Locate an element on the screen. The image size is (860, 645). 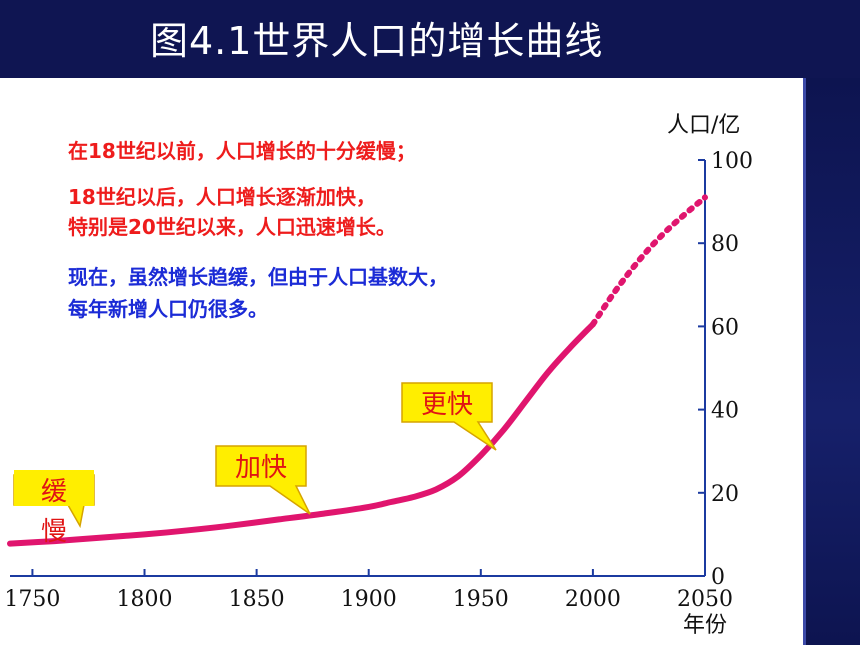
note-line-4: 现在，虽然增长趋缓，但由于人口基数大， is located at coordinates (258, 277).